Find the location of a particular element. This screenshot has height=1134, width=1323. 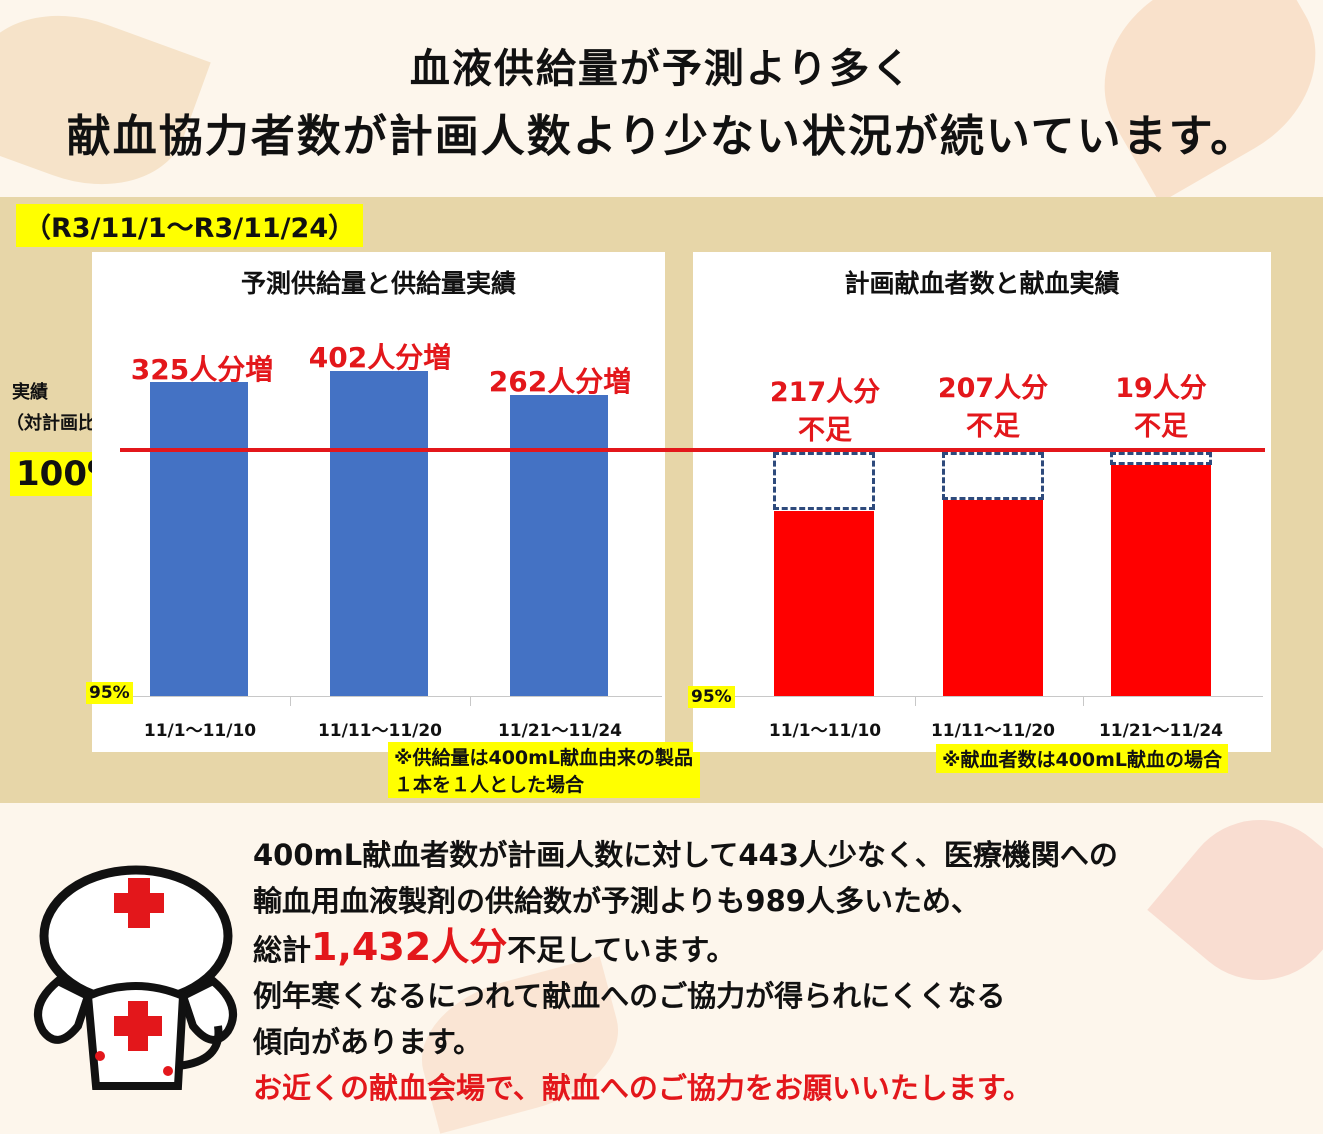

body-line-1: 400mL献血者数が計画人数に対して443人少なく、医療機関への is located at coordinates (685, 855).